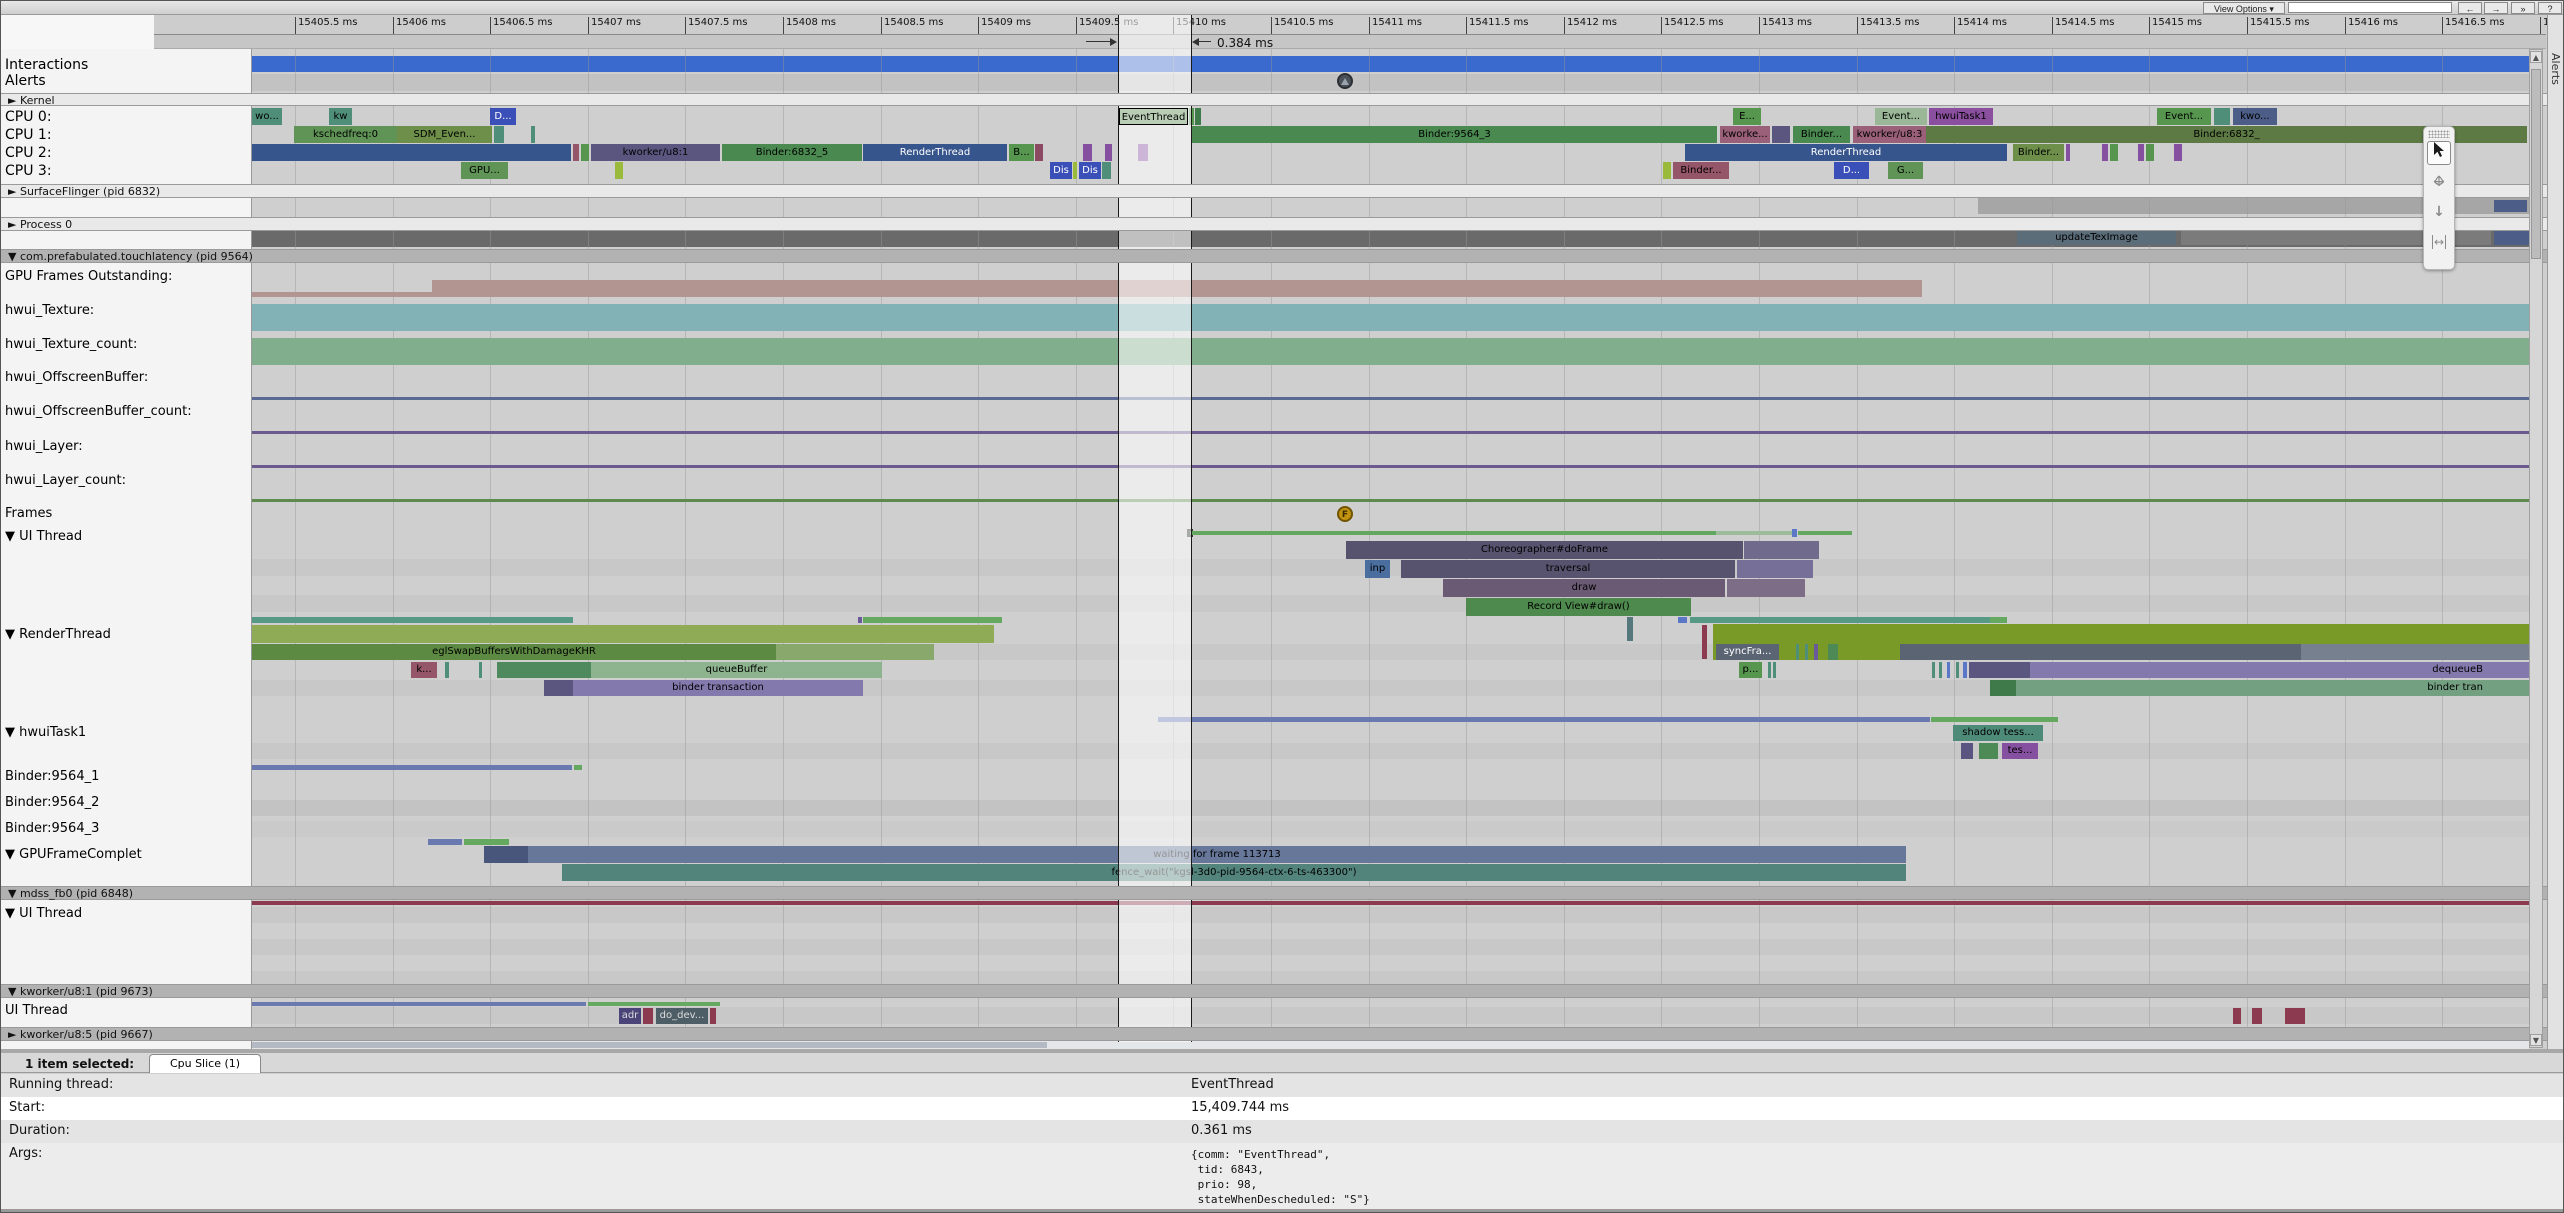 This screenshot has height=1213, width=2564. What do you see at coordinates (1350, 25) in the screenshot?
I see `time-ruler` at bounding box center [1350, 25].